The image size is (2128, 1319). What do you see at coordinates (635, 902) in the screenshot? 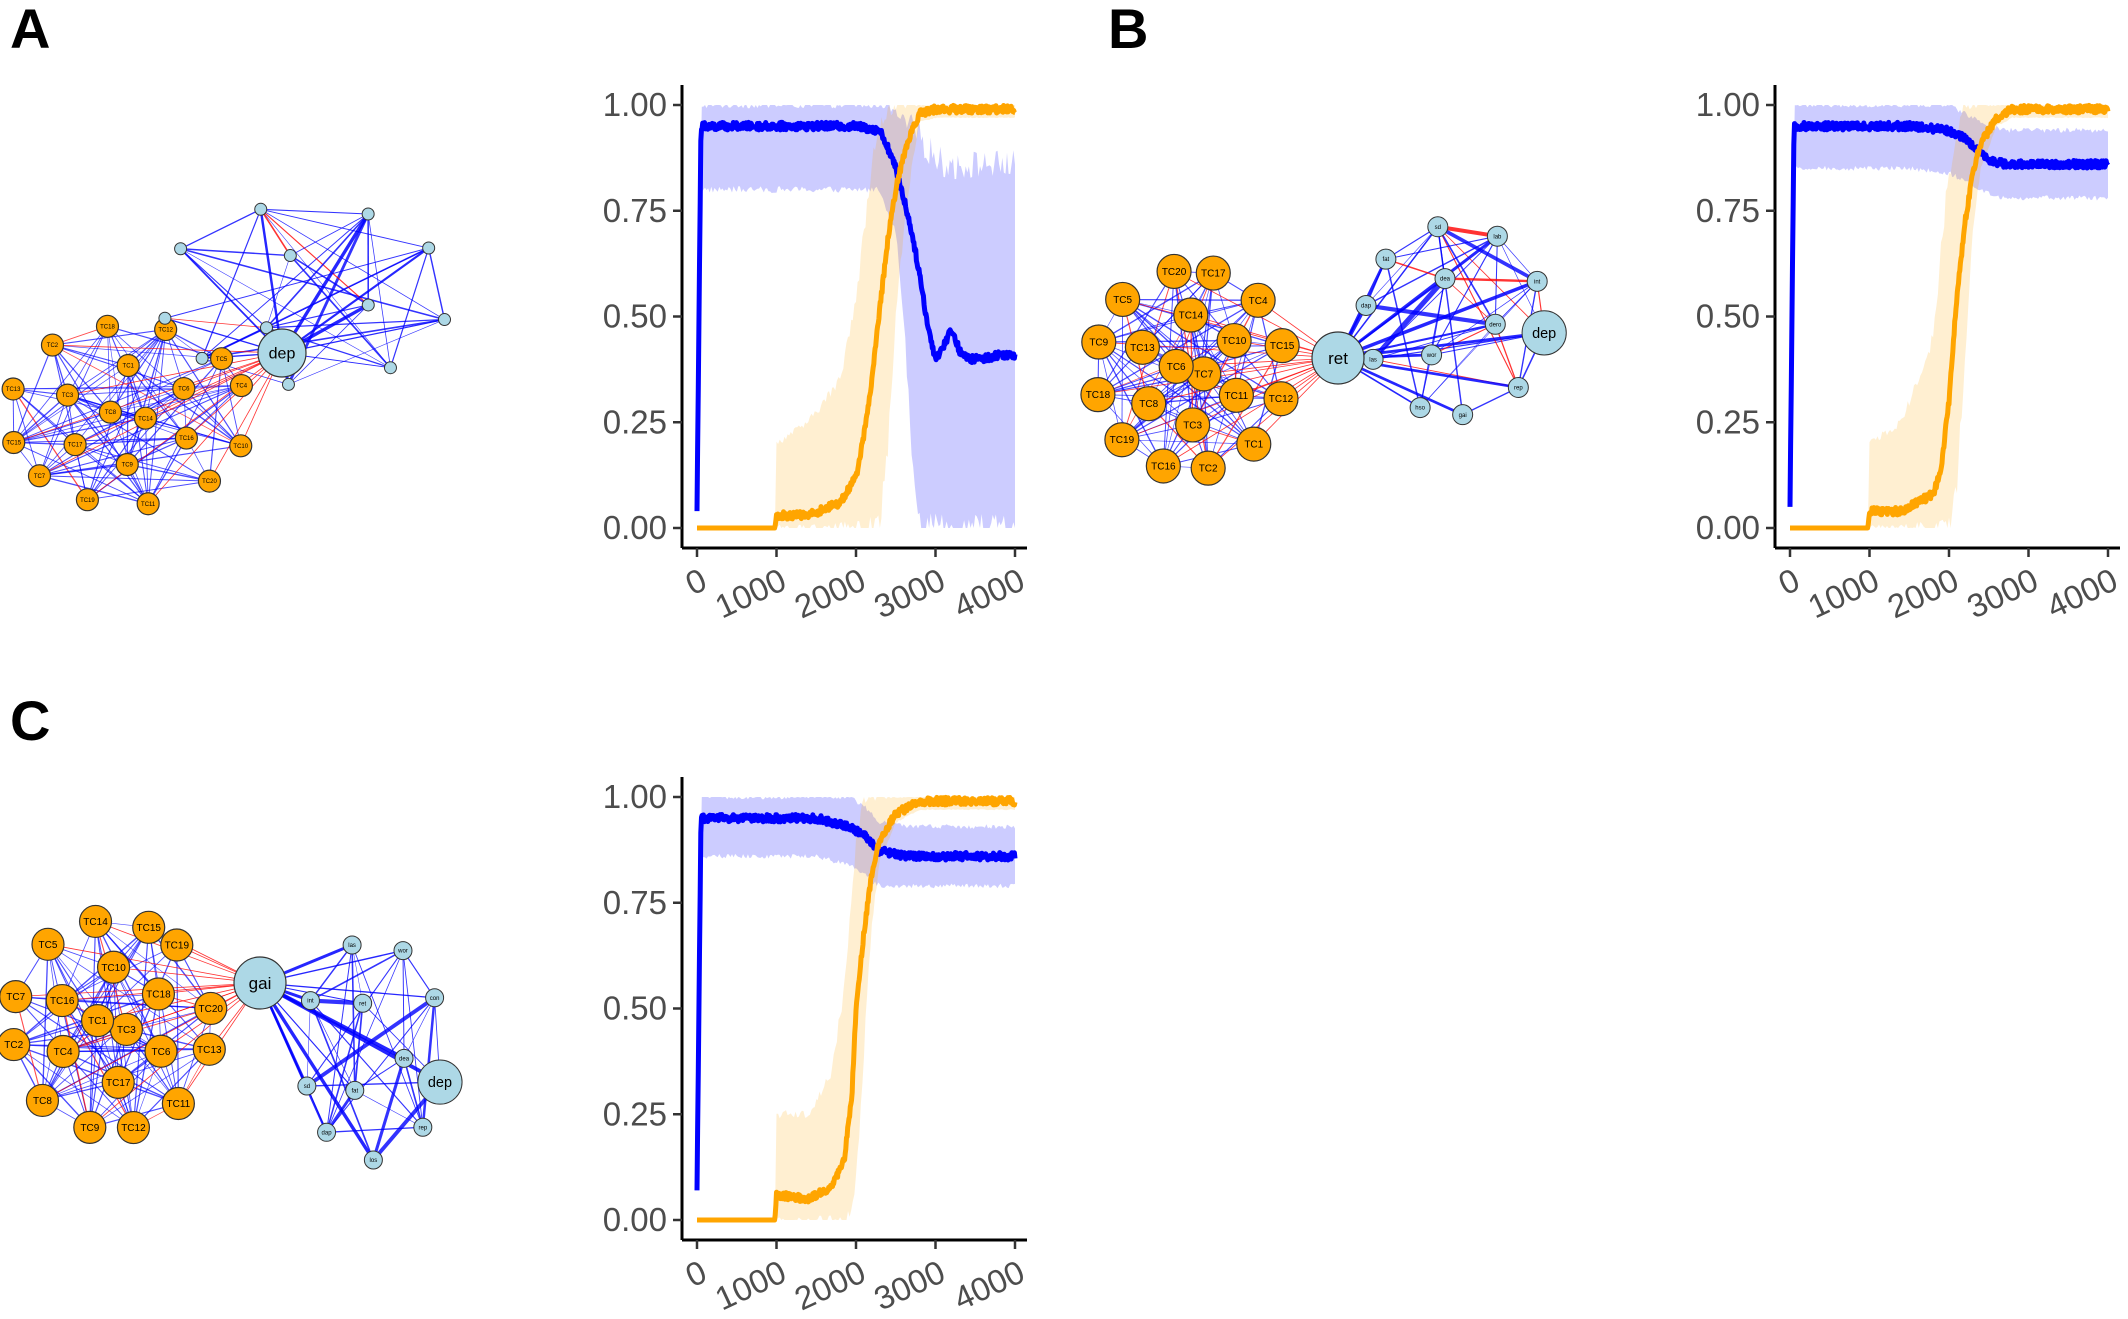
I see `y-tick-label: 0.75` at bounding box center [635, 902].